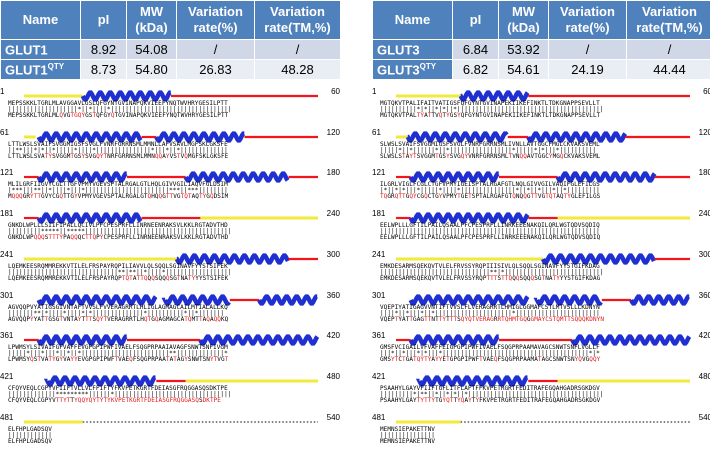  I want to click on row-pi: 6.84, so click(476, 50).